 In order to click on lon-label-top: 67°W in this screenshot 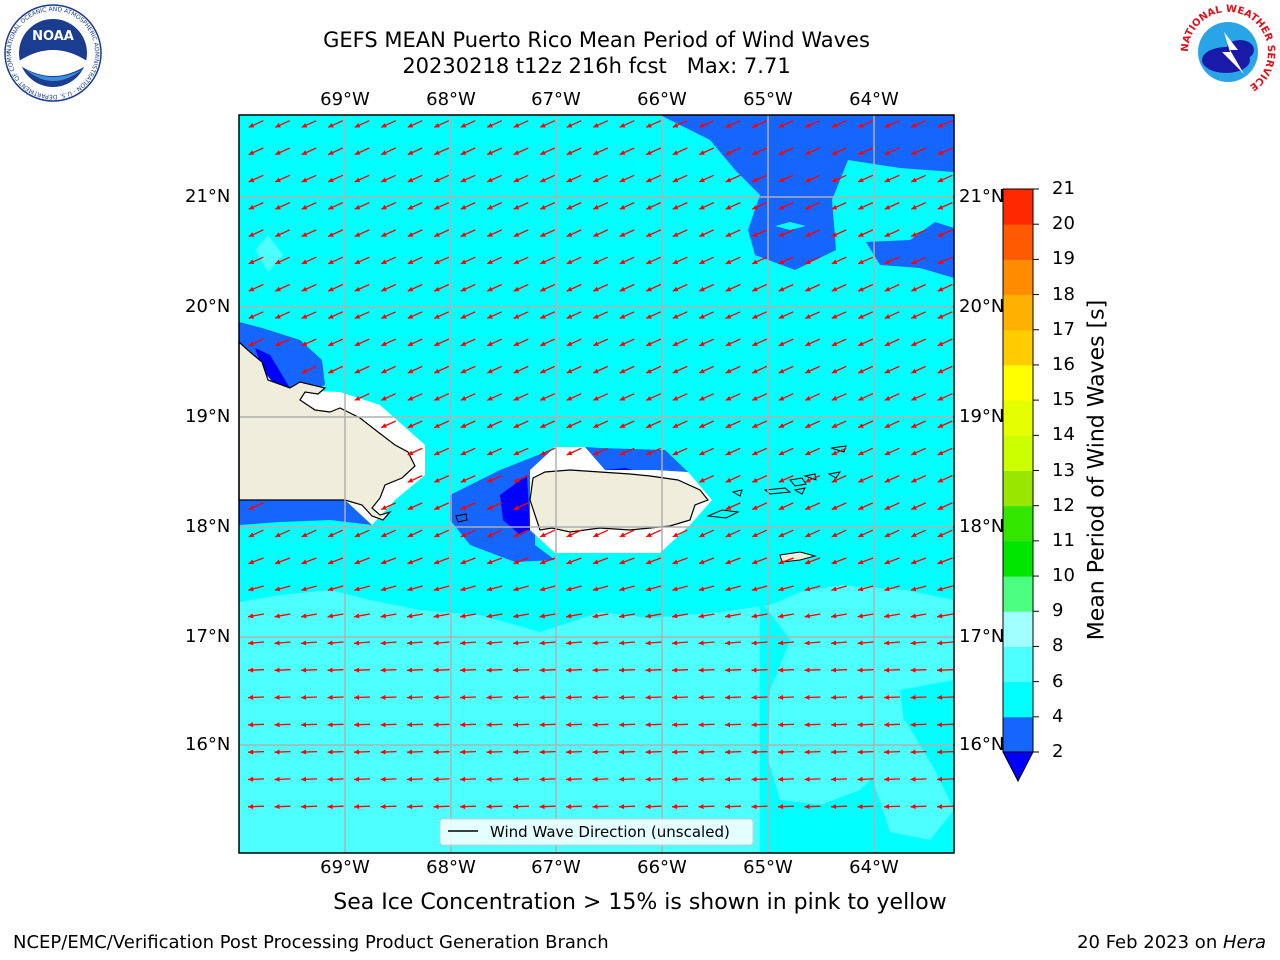, I will do `click(556, 99)`.